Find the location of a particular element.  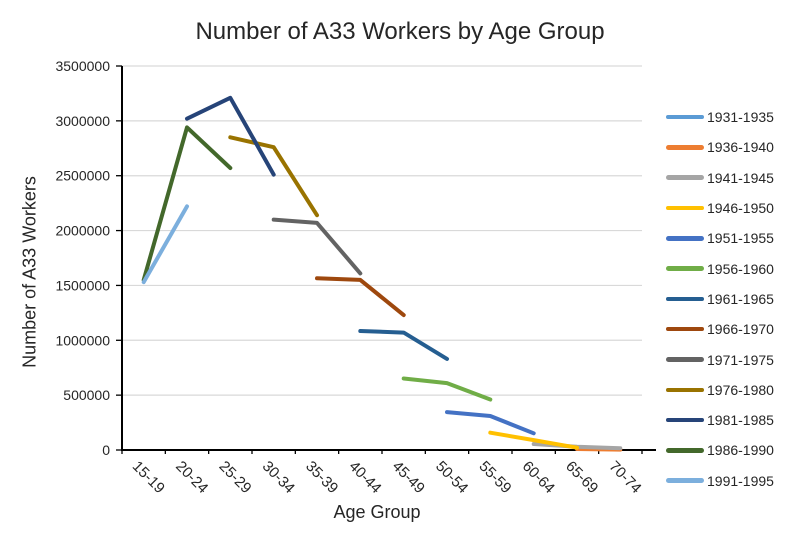

legend-label: 1956-1960 is located at coordinates (740, 268).